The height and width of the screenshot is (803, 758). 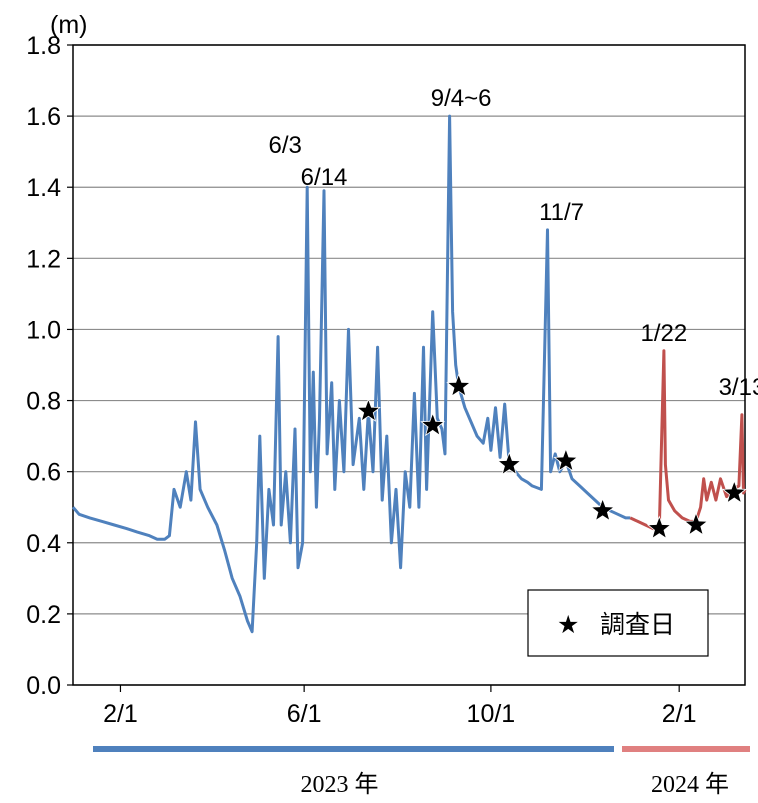 What do you see at coordinates (491, 714) in the screenshot?
I see `x-tick-label: 10/1` at bounding box center [491, 714].